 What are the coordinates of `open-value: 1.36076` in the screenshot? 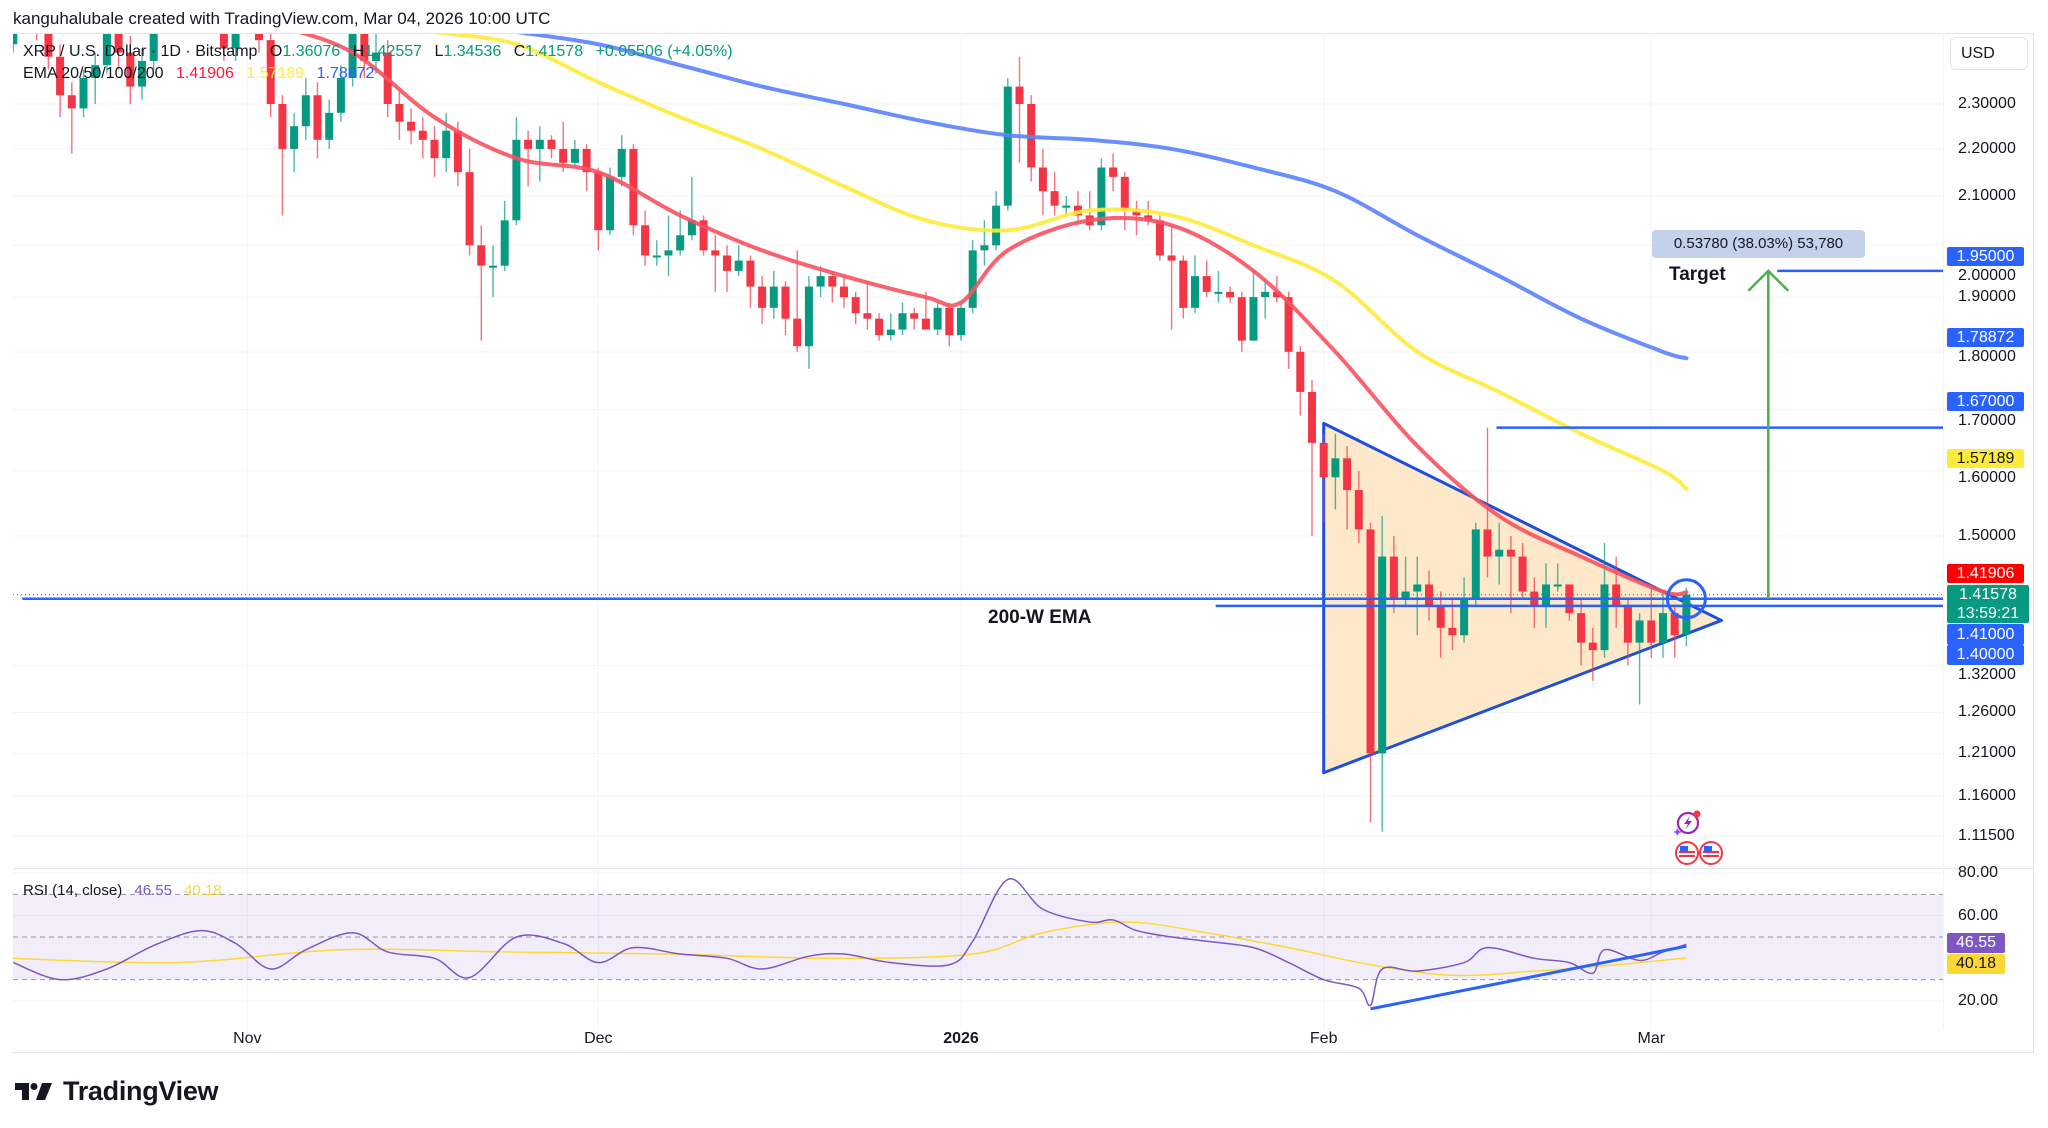 It's located at (311, 51).